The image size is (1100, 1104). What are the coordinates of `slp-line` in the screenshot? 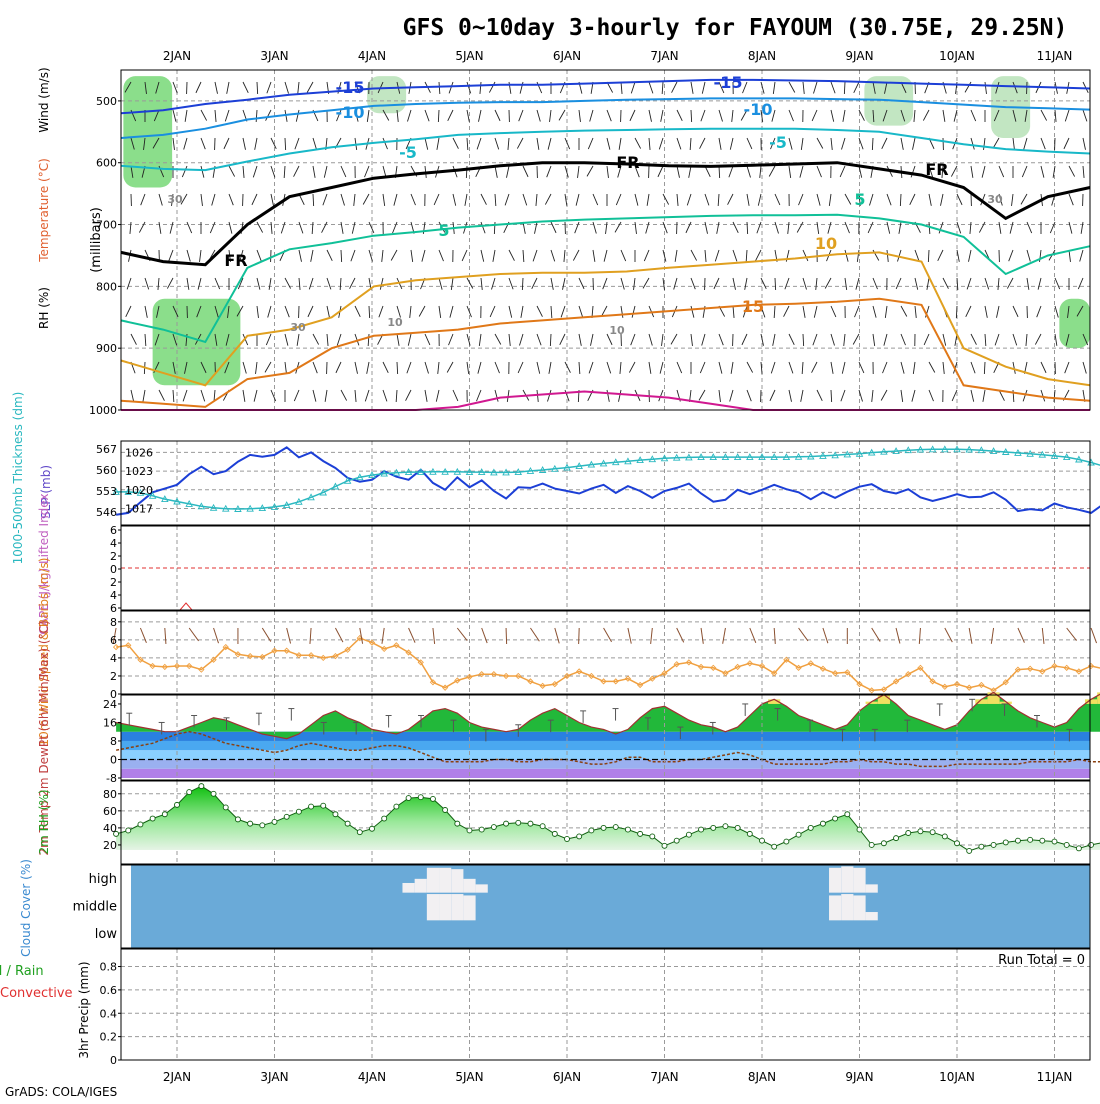 It's located at (608, 480).